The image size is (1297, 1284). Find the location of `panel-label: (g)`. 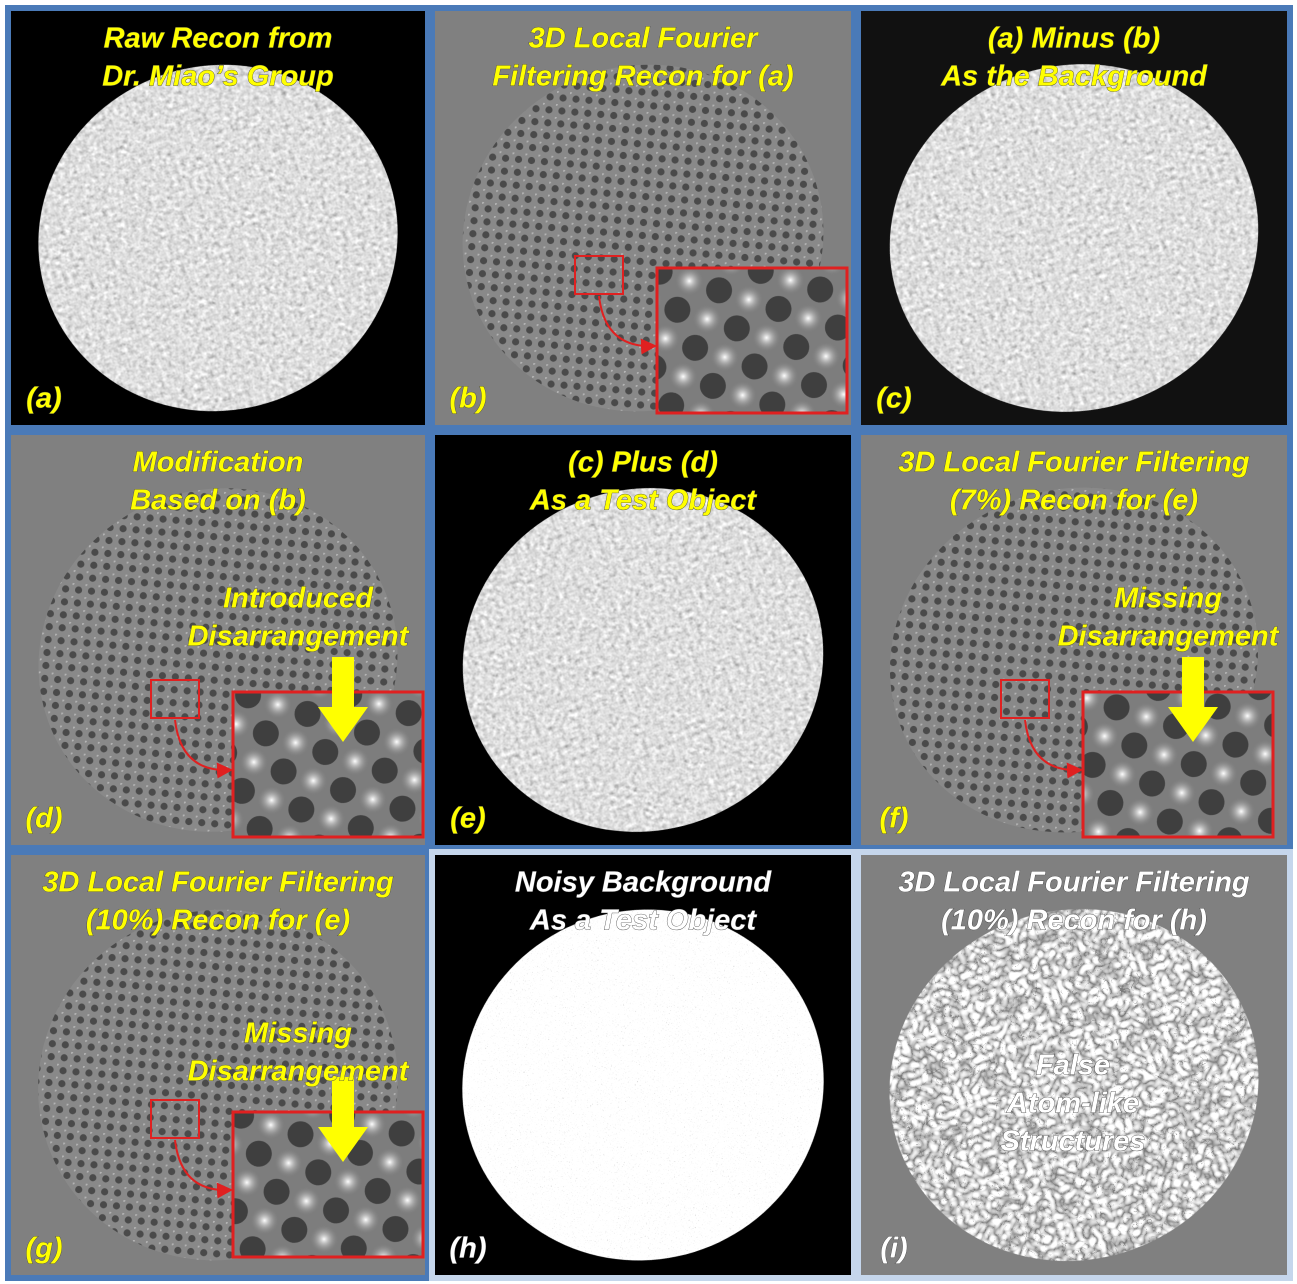

panel-label: (g) is located at coordinates (43, 1249).